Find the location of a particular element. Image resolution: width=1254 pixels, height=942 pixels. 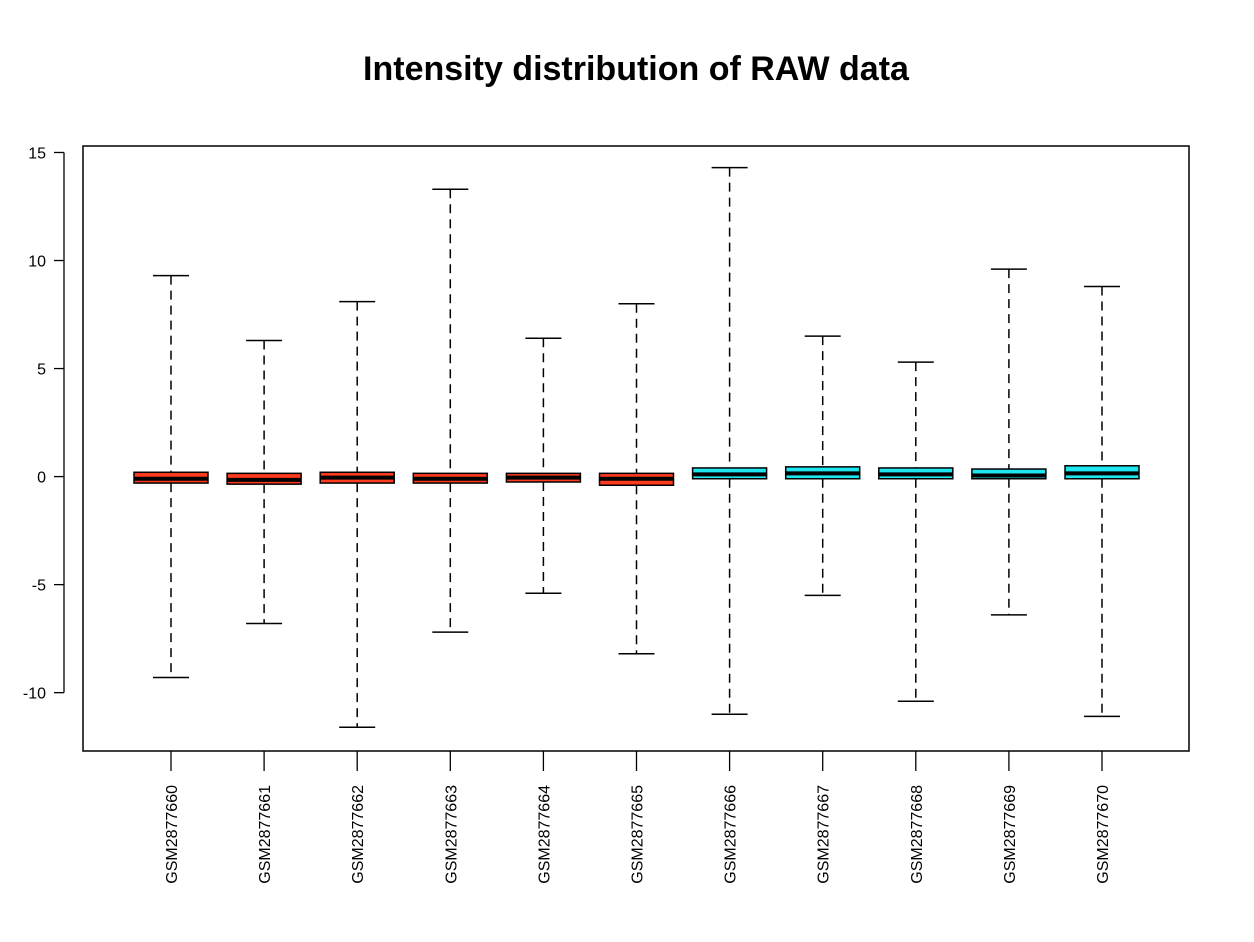

y-axis: 15 10 5 0 -5 -10 is located at coordinates (44, 424).